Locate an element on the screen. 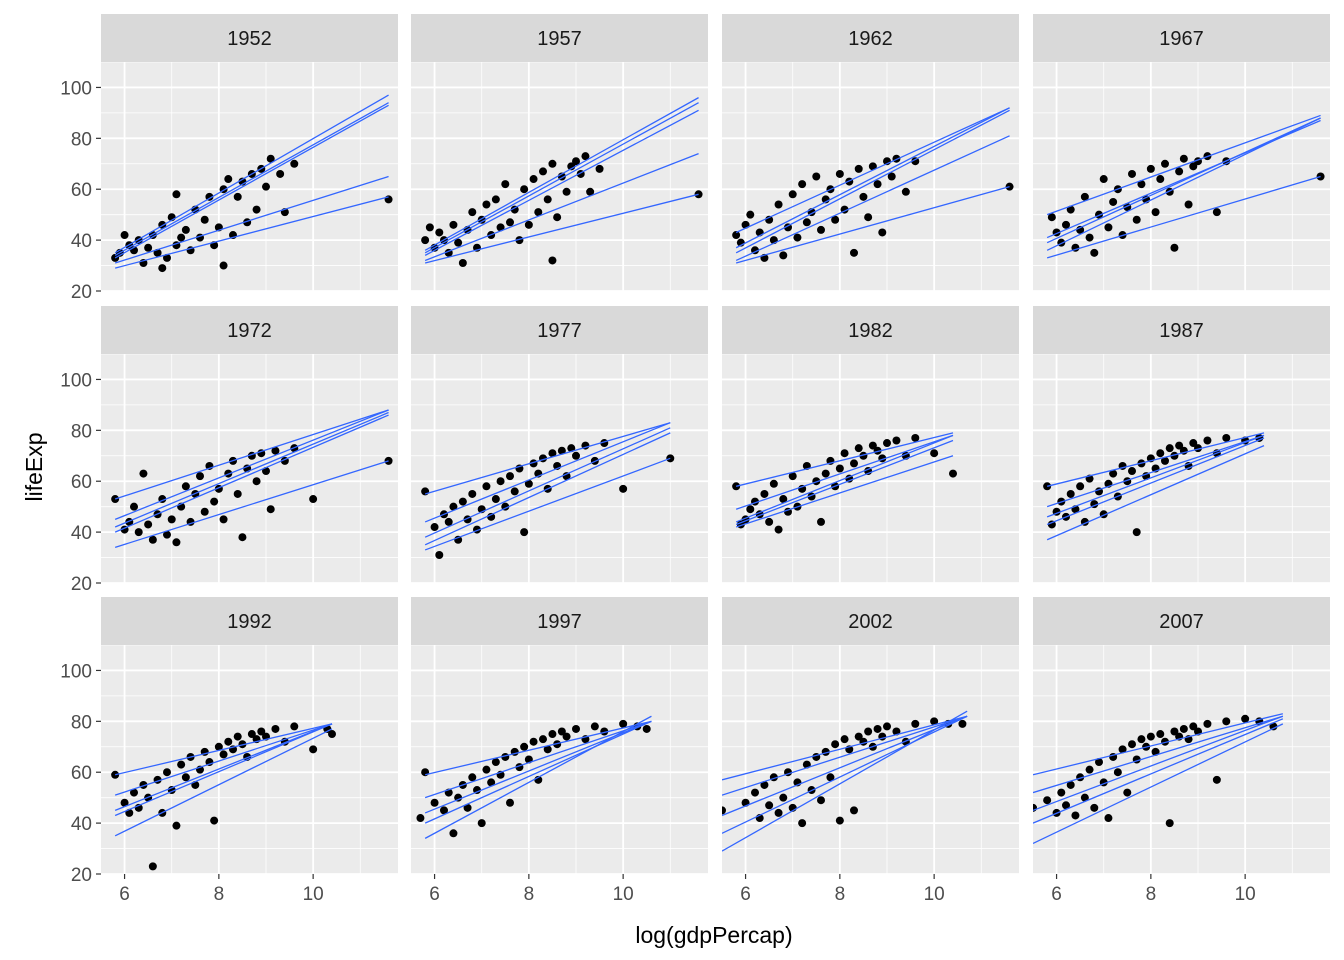 The height and width of the screenshot is (960, 1344). facet-panel-1962: 1962 is located at coordinates (870, 152).